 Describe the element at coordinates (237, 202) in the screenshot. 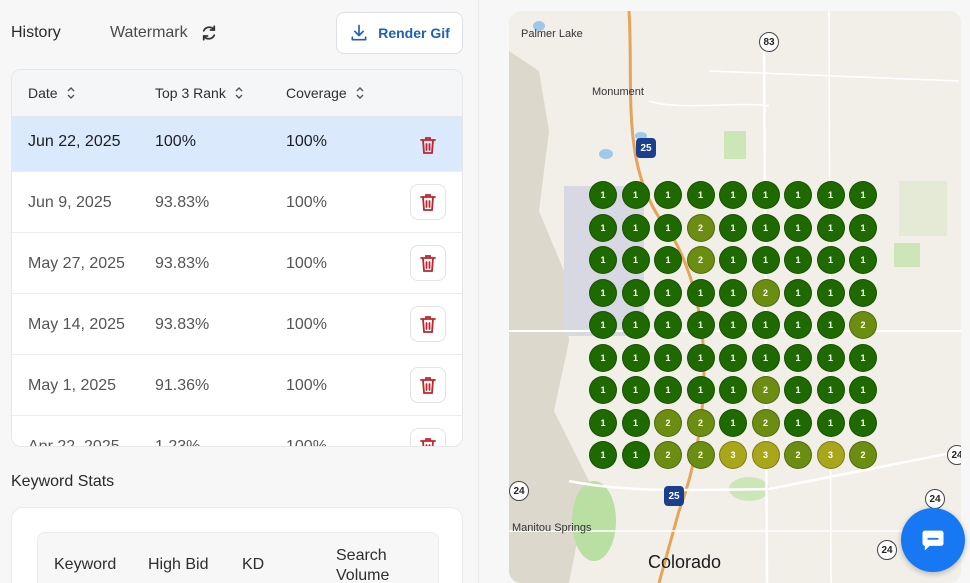

I see `table-row: Jun 9, 2025 93.83% 100%` at that location.